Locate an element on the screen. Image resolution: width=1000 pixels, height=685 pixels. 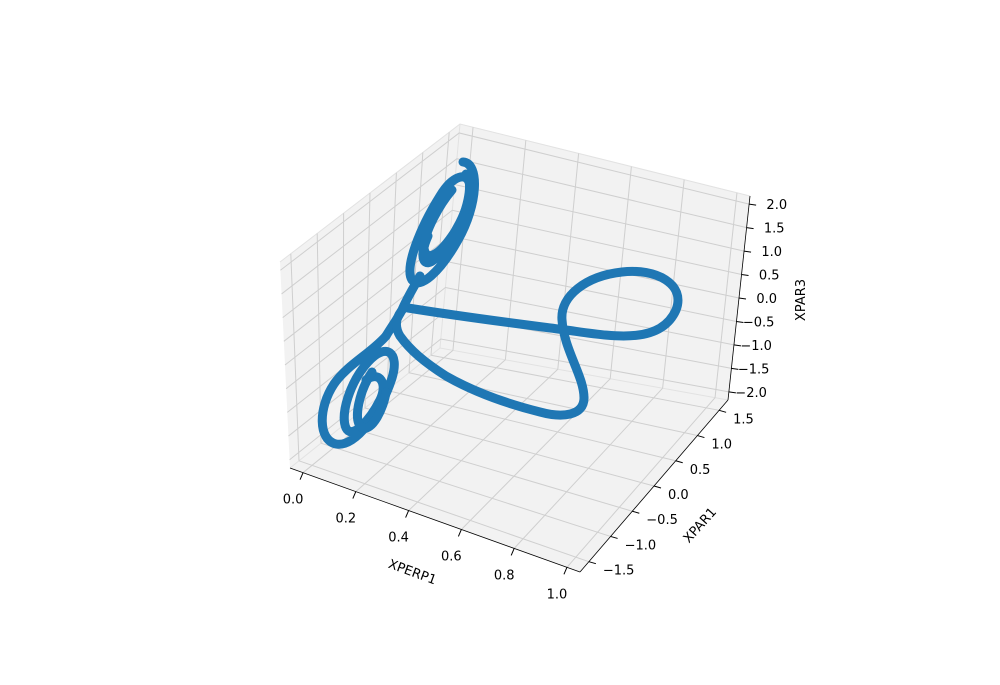
x-tick-label: 0.8 is located at coordinates (504, 575).